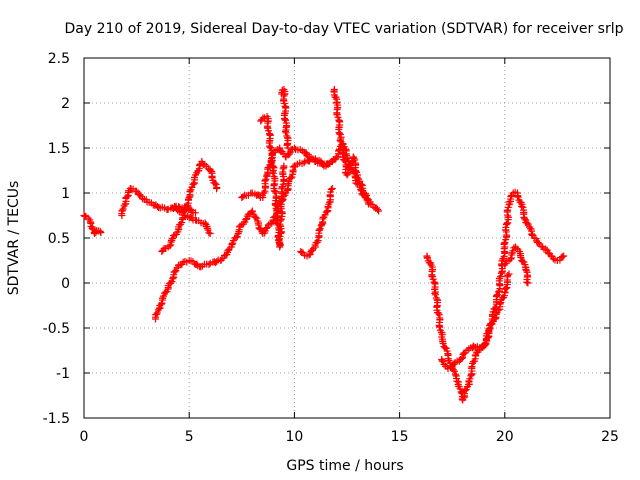  What do you see at coordinates (56, 329) in the screenshot?
I see `y-tick-label: -0.5` at bounding box center [56, 329].